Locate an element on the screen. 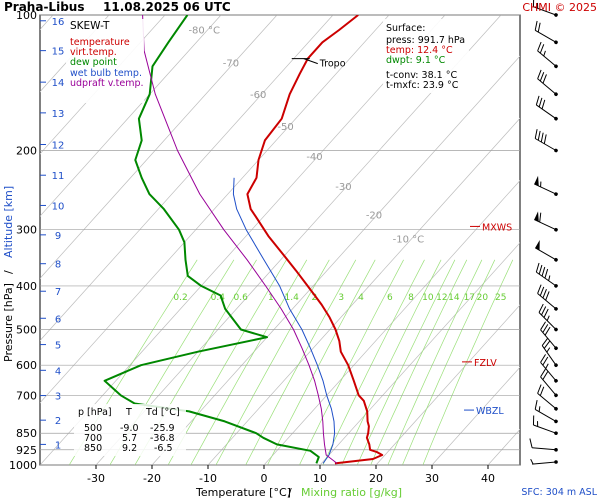  sounding-datetime: 11.08.2025 06 UTC is located at coordinates (167, 7).